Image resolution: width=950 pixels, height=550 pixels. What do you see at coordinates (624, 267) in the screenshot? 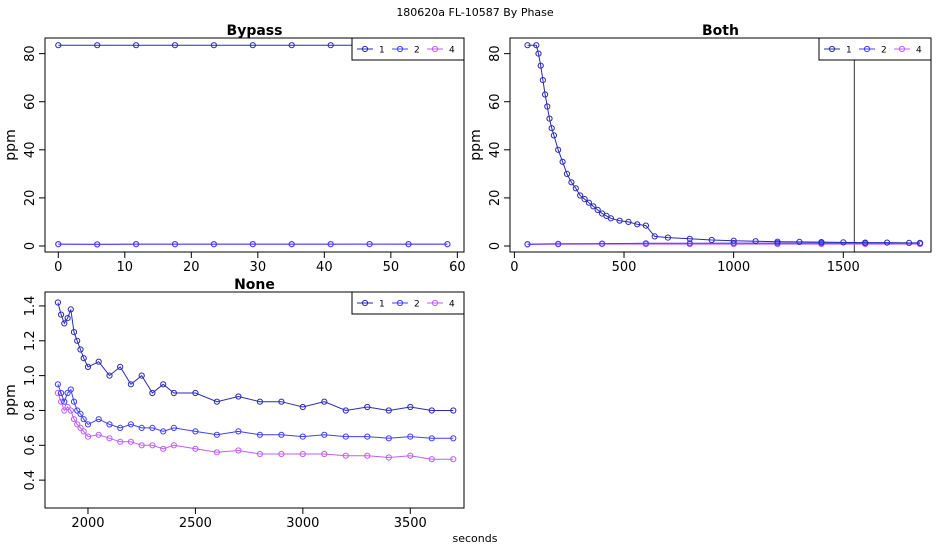
I see `x-tick-label: 500` at bounding box center [624, 267].